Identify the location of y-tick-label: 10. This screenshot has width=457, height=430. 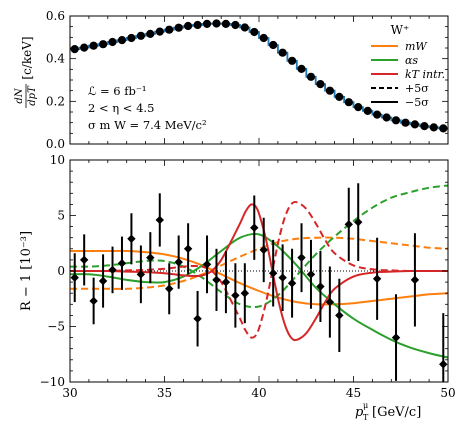
(57, 160).